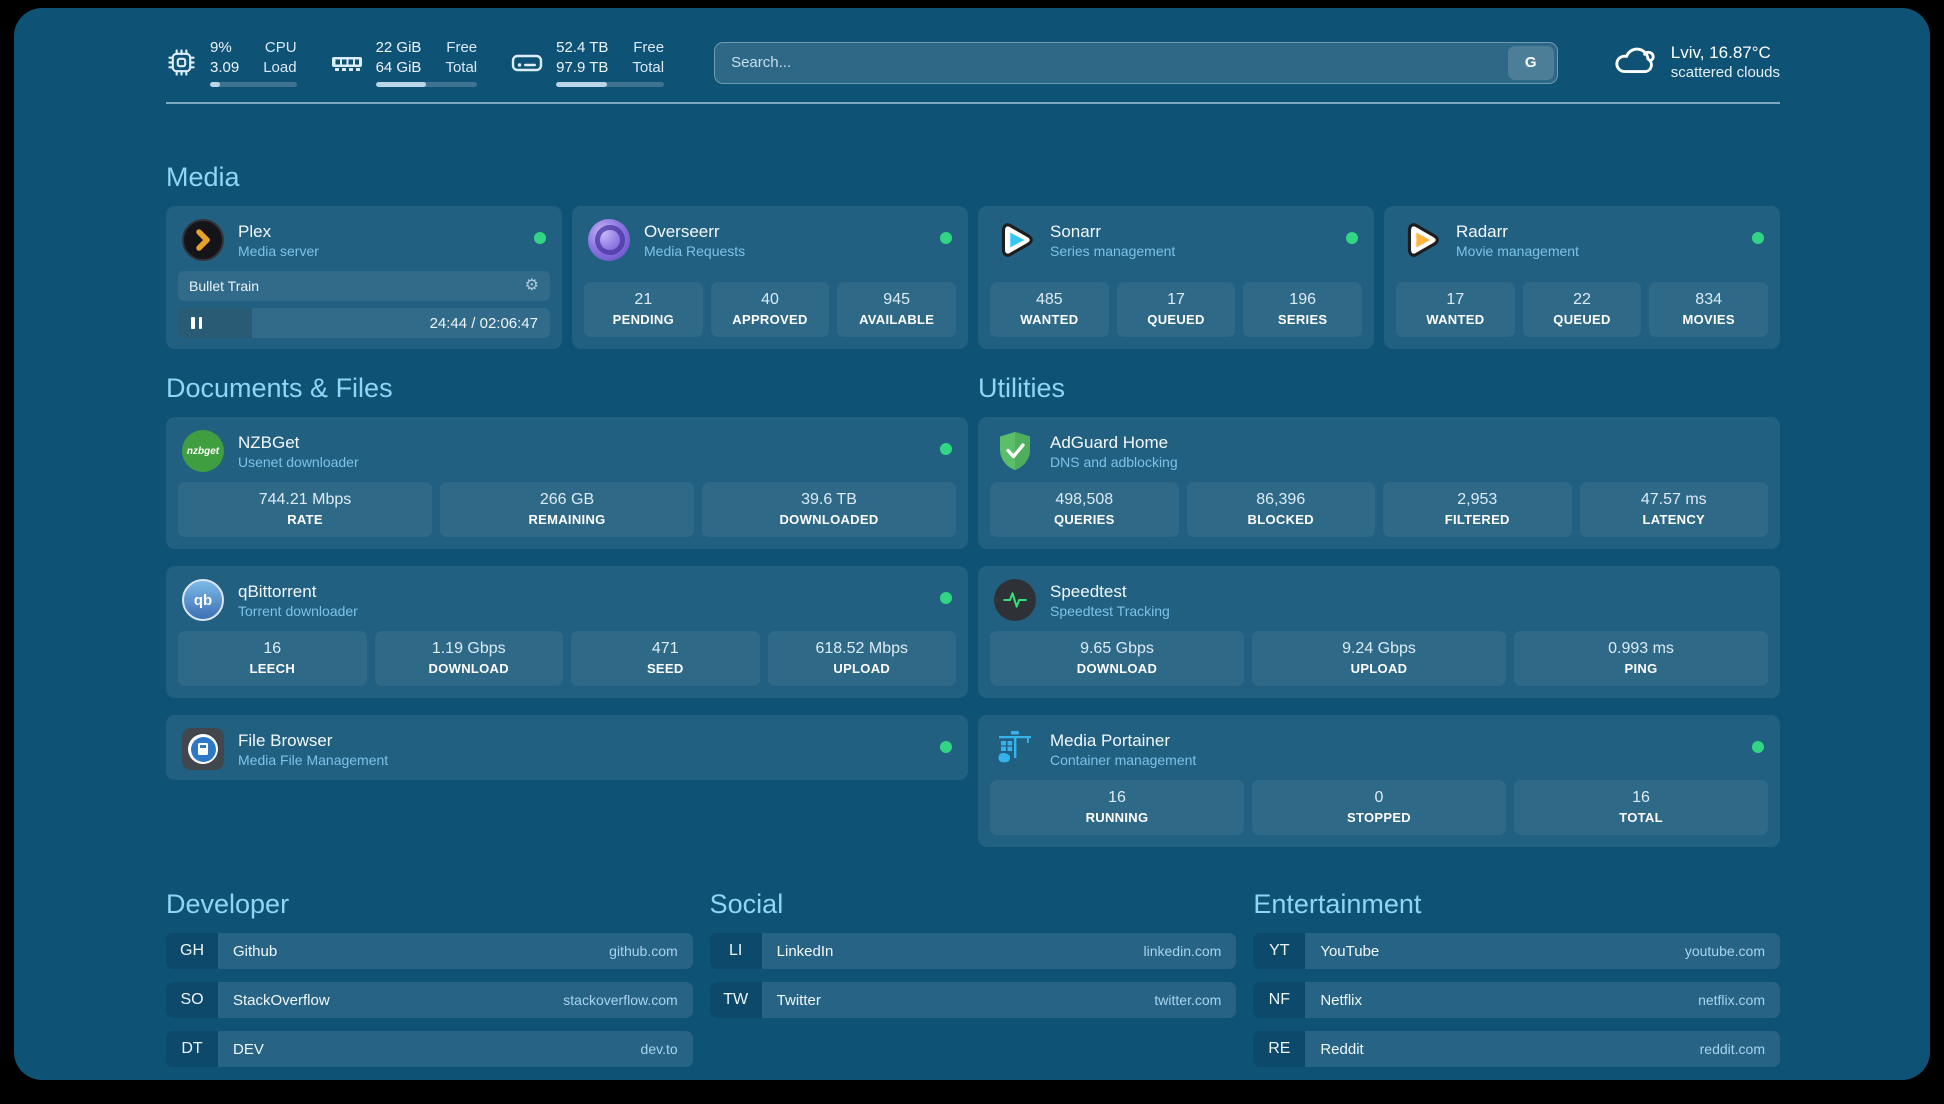 The height and width of the screenshot is (1104, 1944). What do you see at coordinates (1110, 740) in the screenshot?
I see `service-name: Media Portainer` at bounding box center [1110, 740].